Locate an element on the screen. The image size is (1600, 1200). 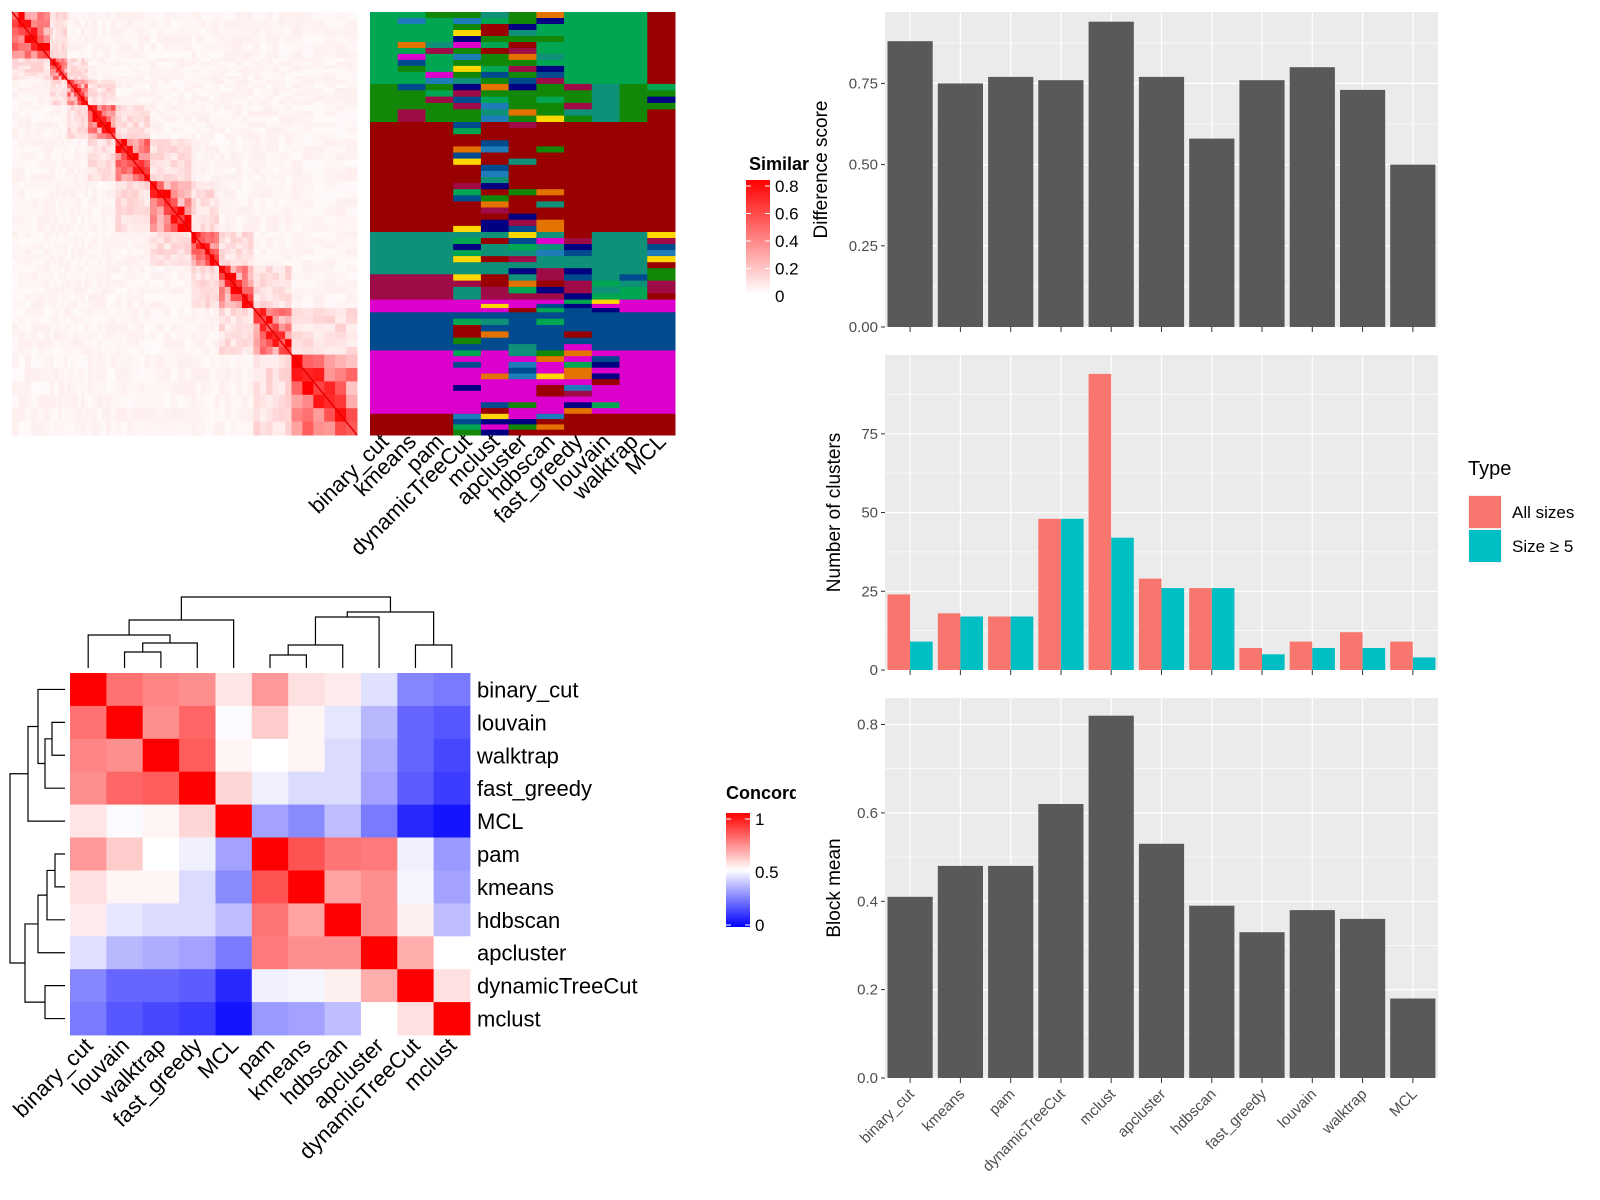
row-dendrogram-link is located at coordinates (58, 738).